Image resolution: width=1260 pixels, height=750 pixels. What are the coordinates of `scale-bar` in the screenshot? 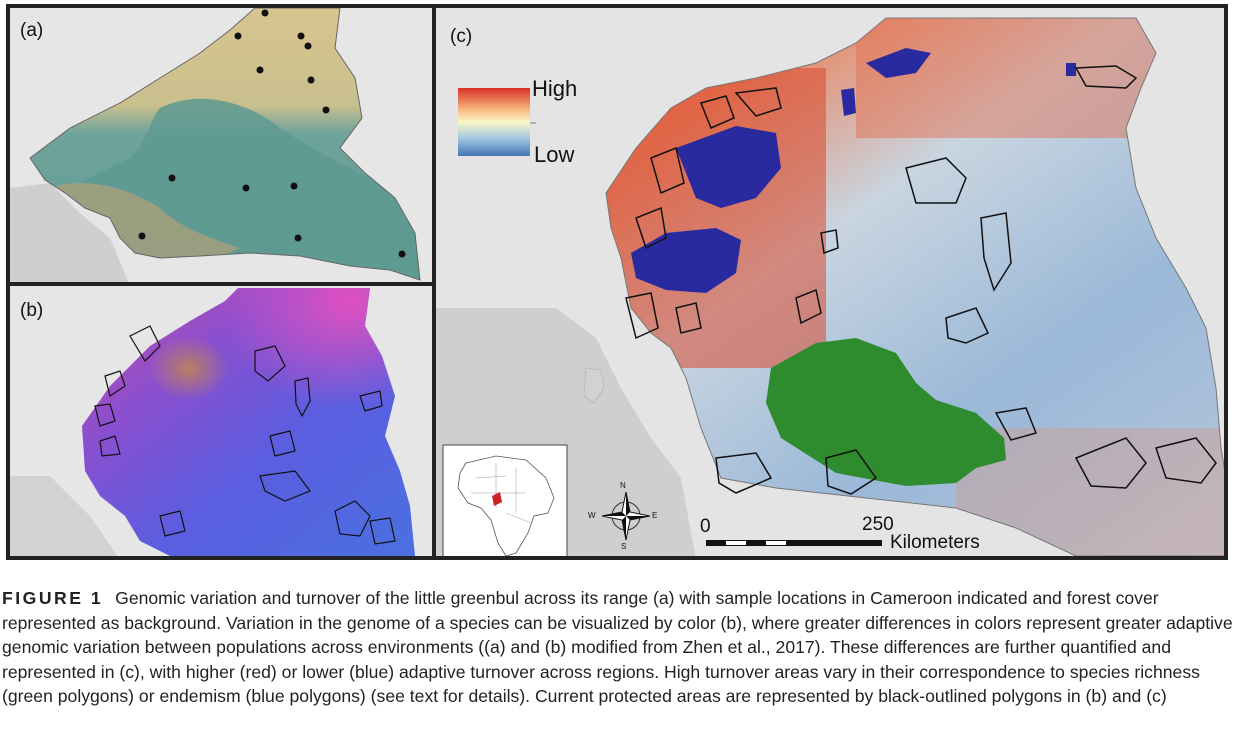 It's located at (794, 543).